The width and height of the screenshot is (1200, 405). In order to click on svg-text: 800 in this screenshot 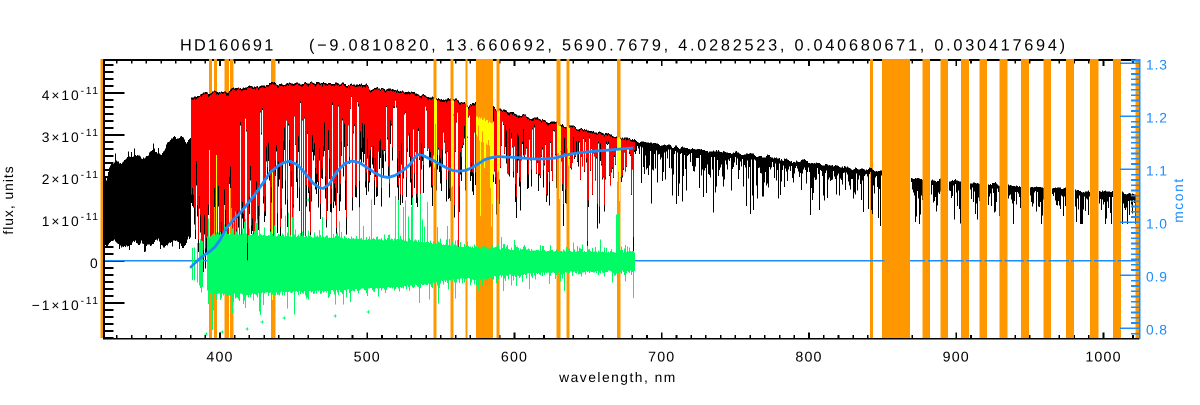, I will do `click(808, 358)`.